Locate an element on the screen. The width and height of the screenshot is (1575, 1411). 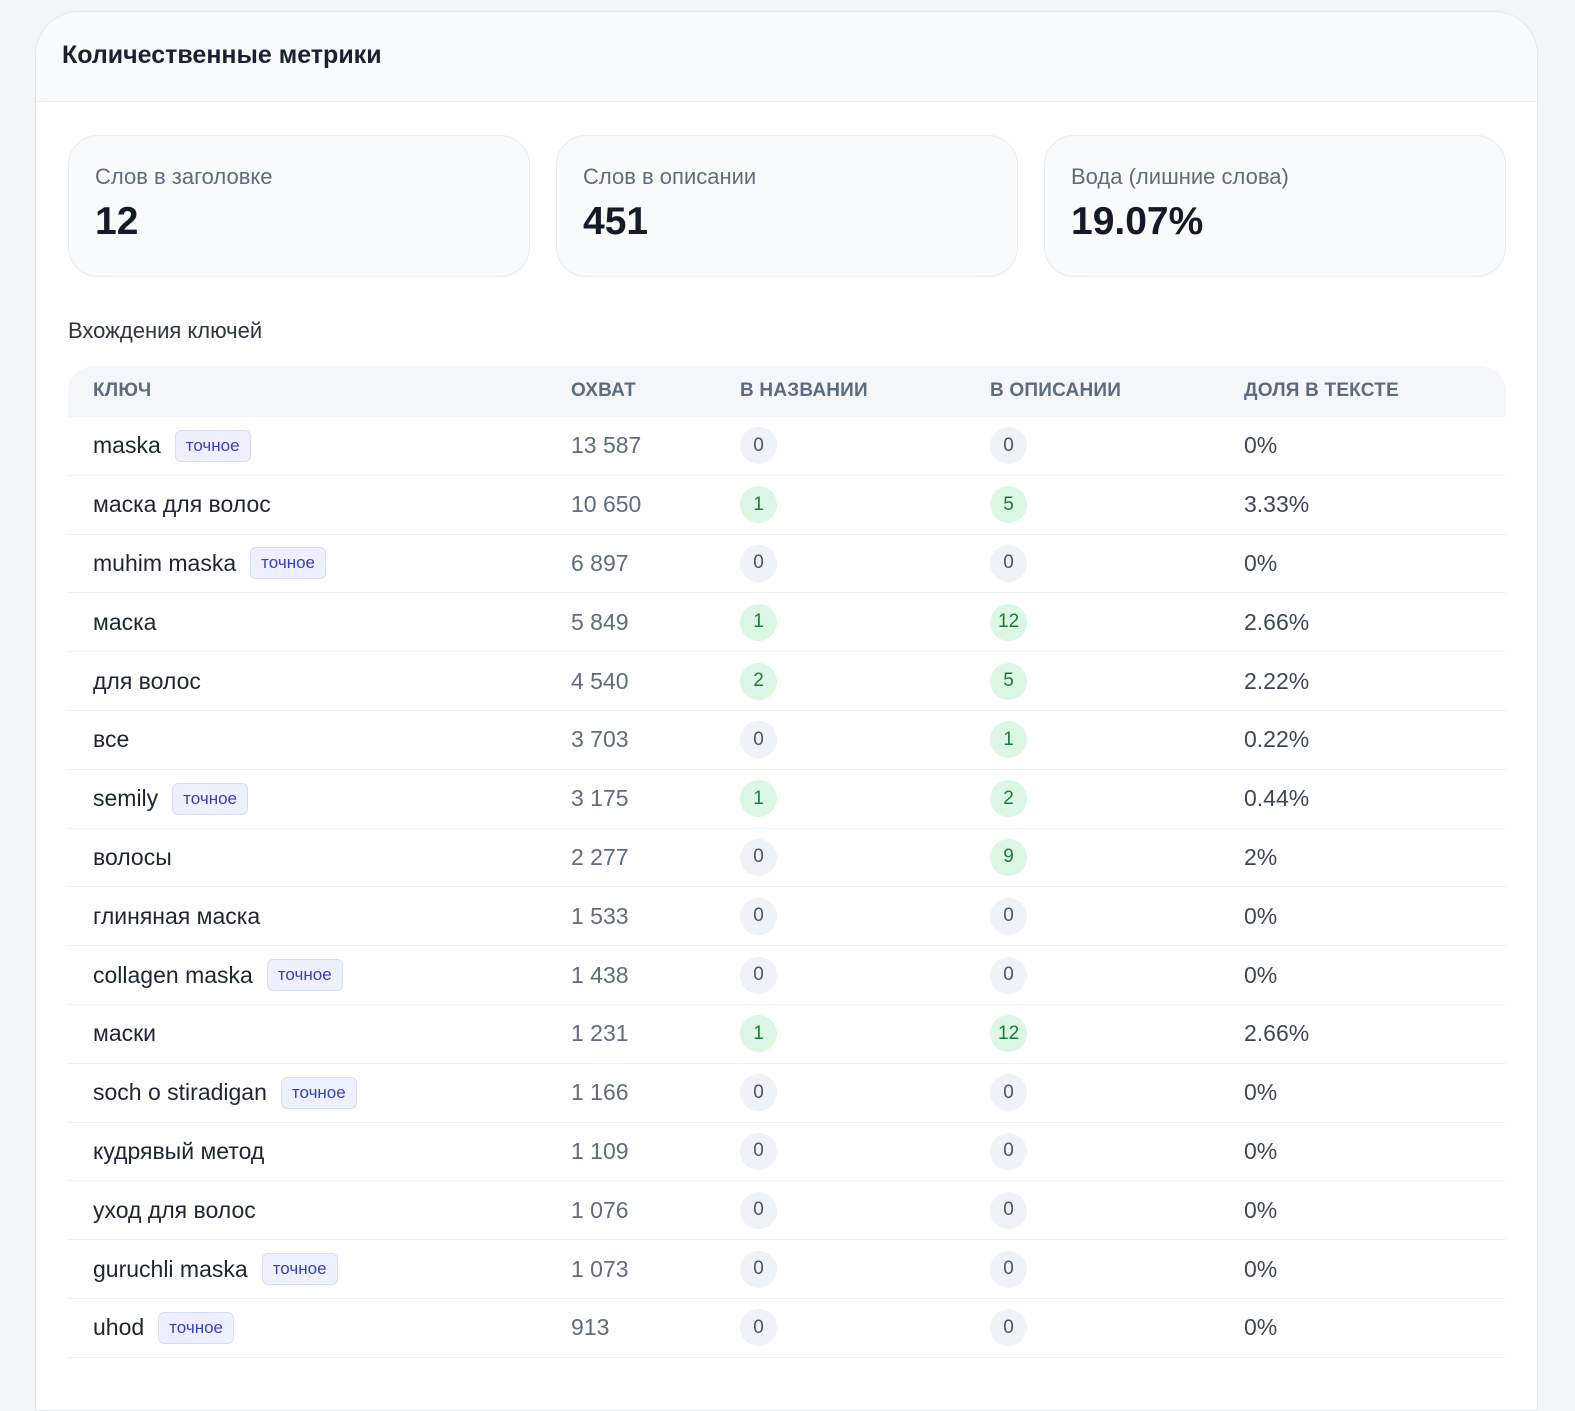
key-cell: все is located at coordinates (111, 740).